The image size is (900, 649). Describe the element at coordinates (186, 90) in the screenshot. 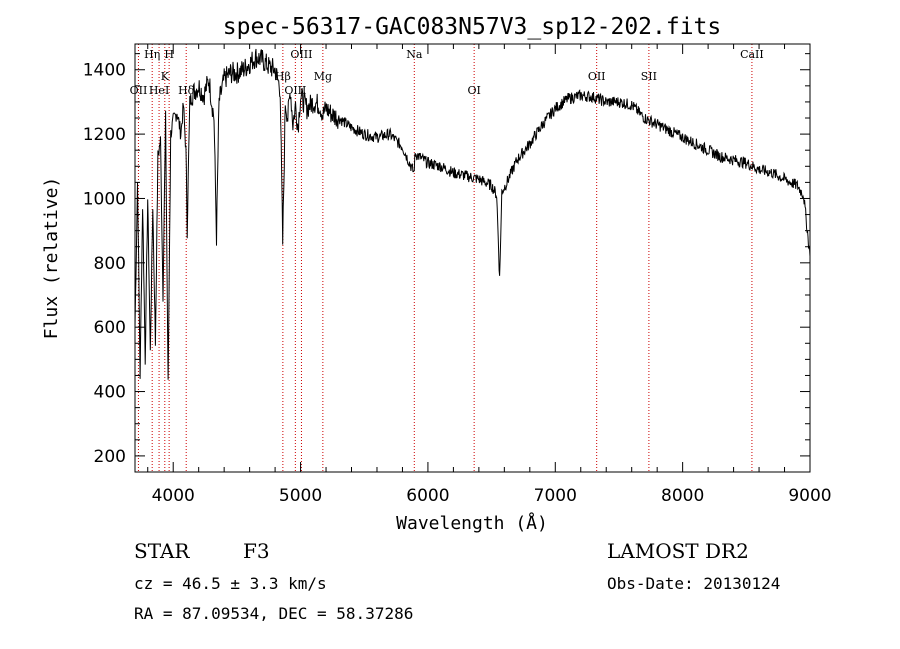

I see `marker-label: Hδ` at that location.